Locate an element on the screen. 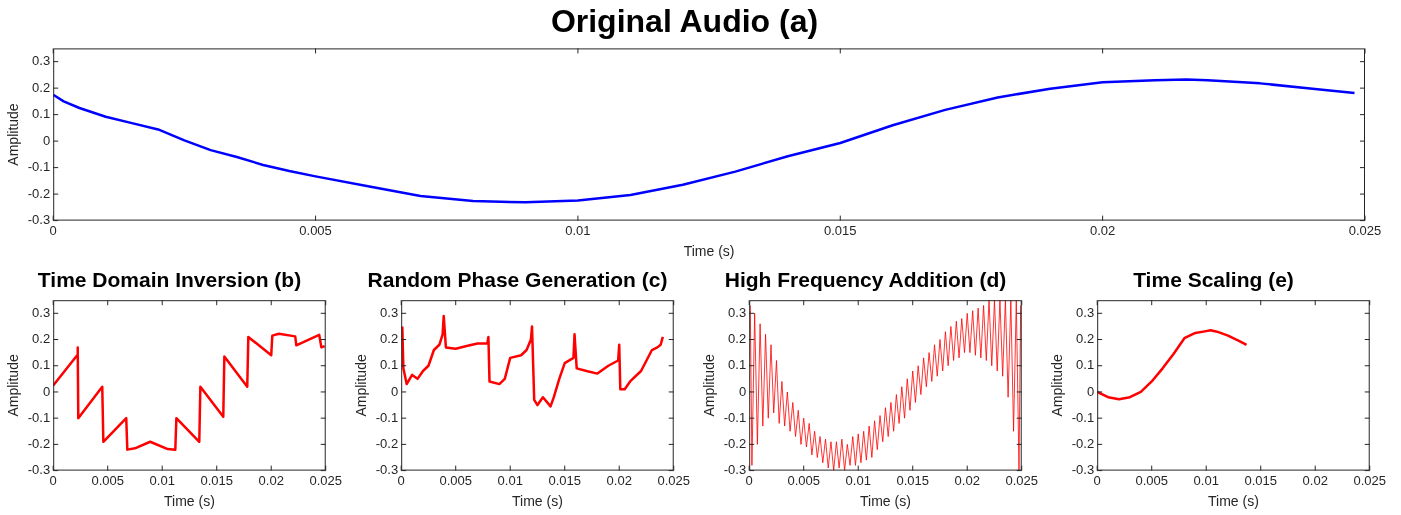  chart-title: Original Audio (a) is located at coordinates (684, 21).